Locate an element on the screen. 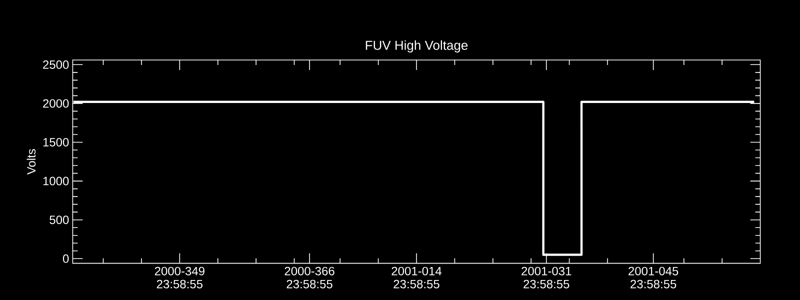 This screenshot has height=300, width=800. y-tick-label: 0 is located at coordinates (65, 258).